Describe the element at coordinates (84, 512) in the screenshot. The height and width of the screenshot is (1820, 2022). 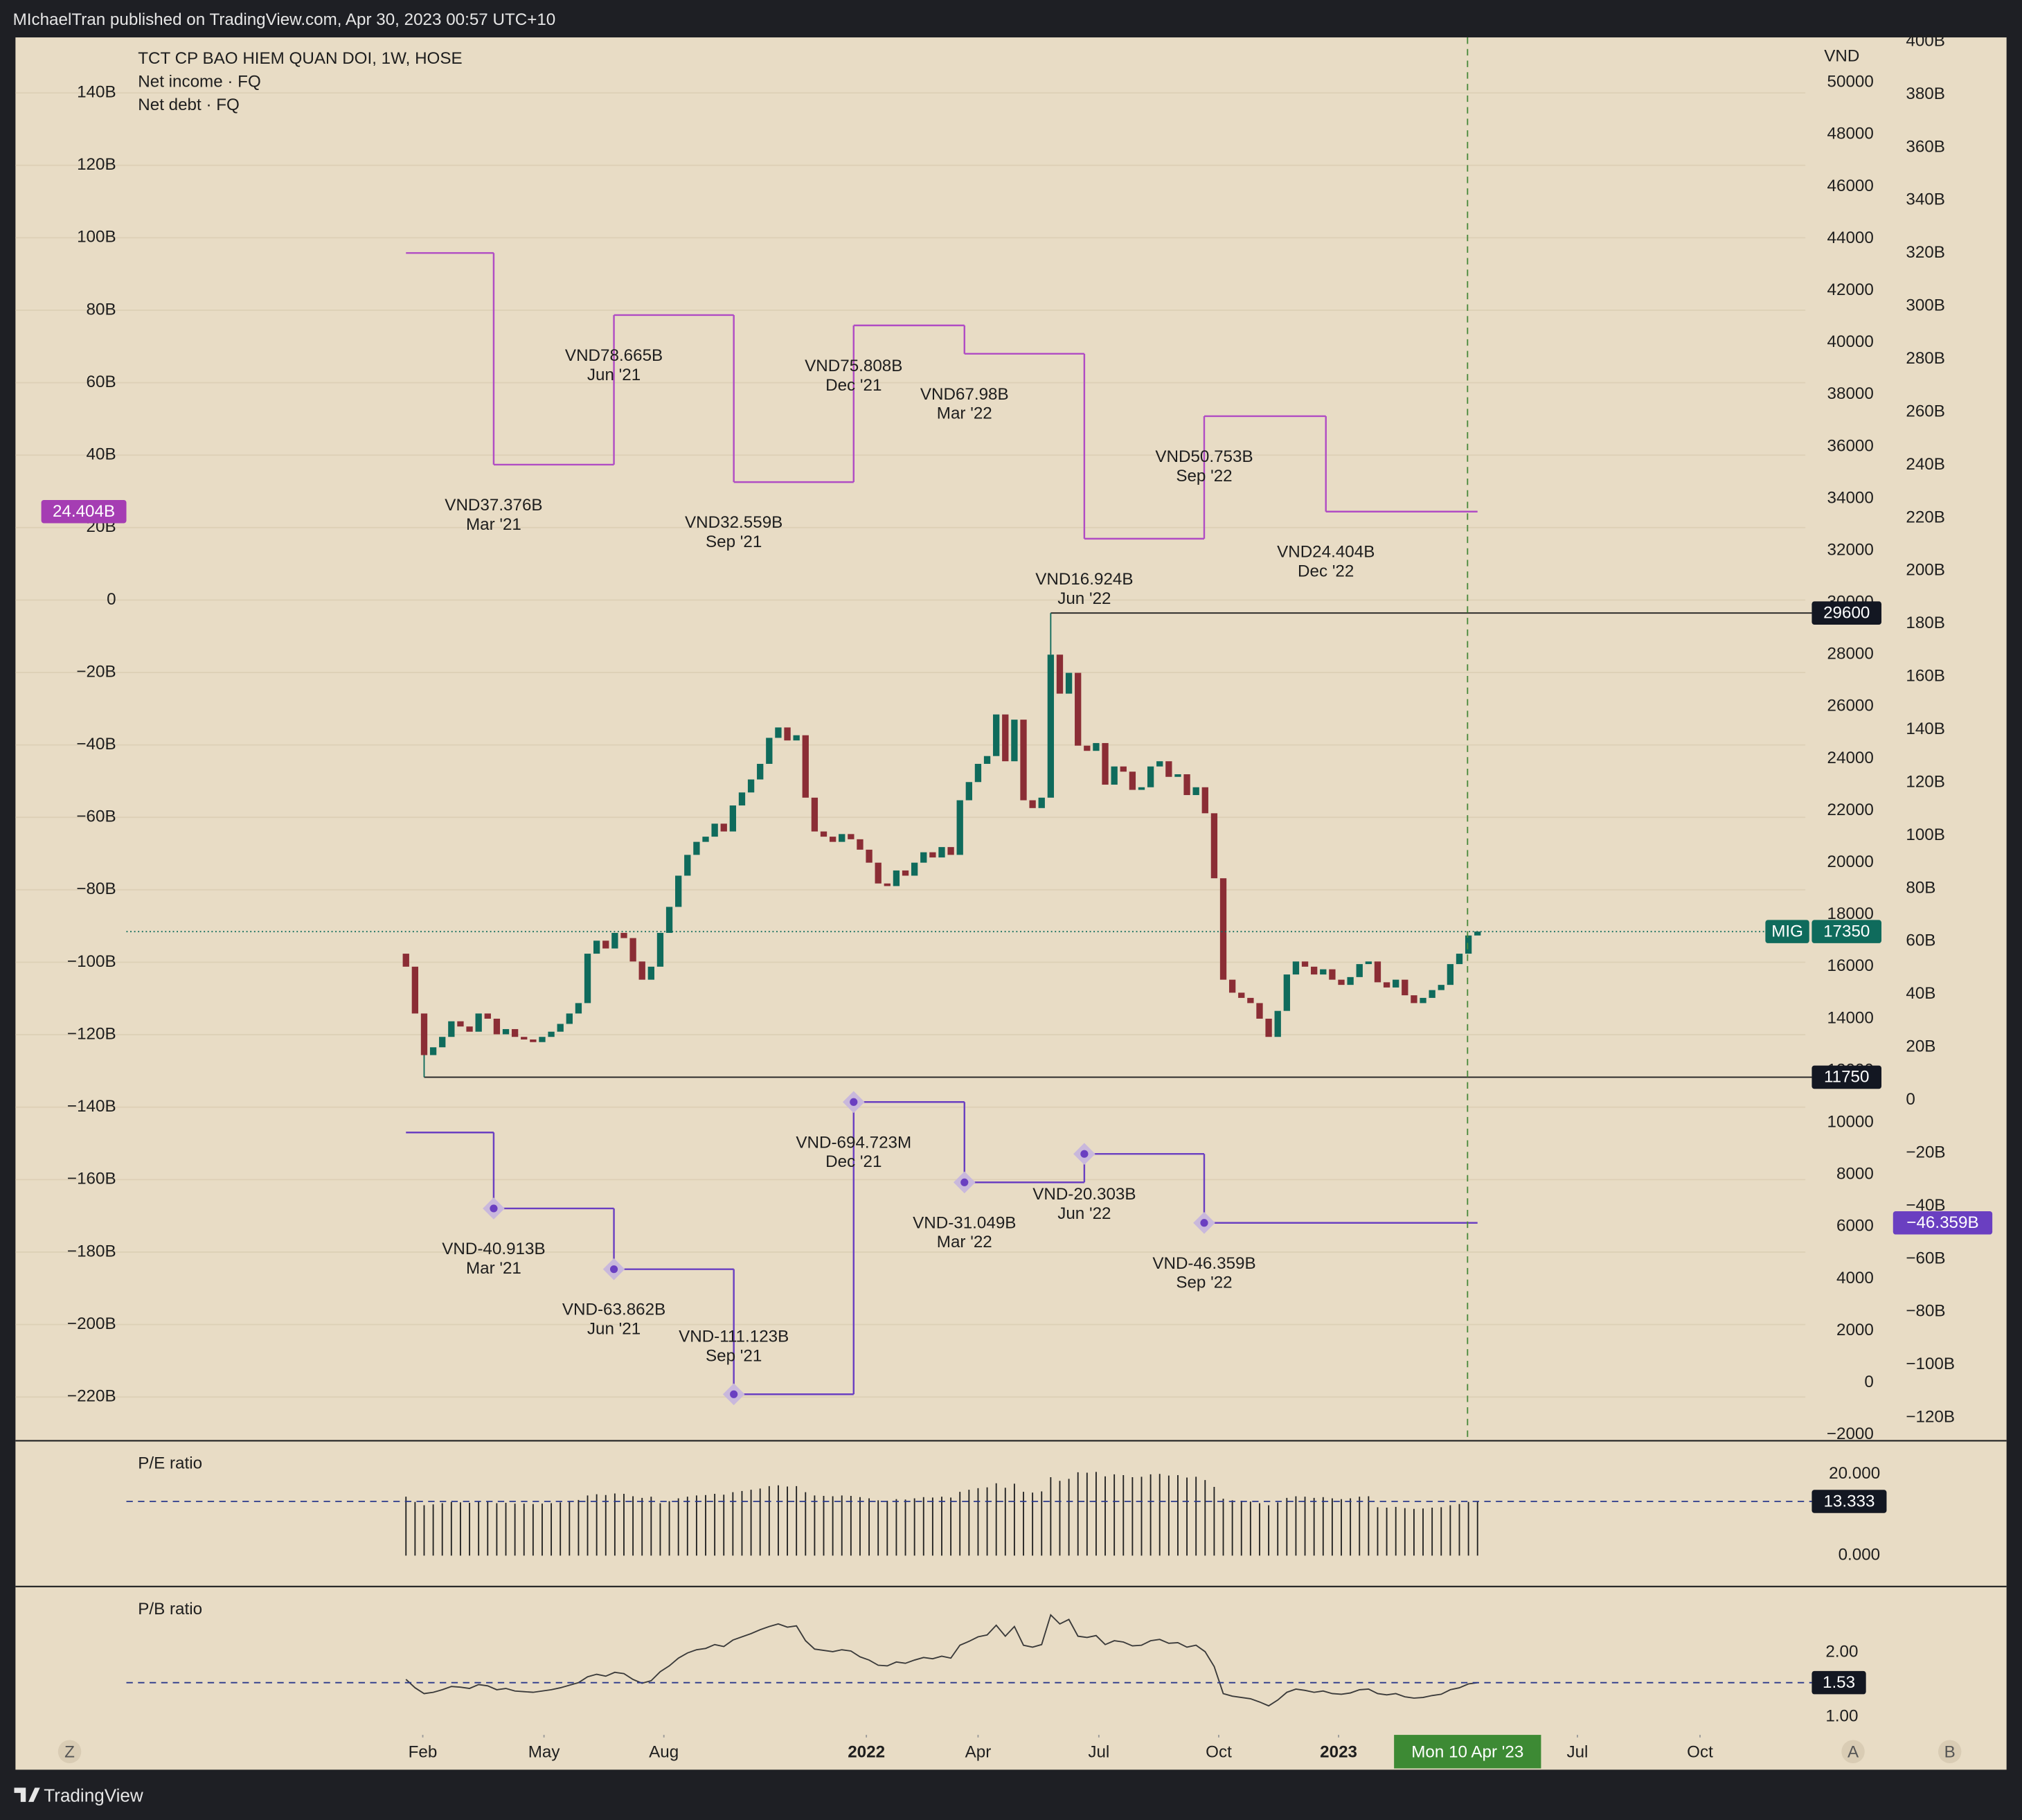
I see `series-tag-bg` at that location.